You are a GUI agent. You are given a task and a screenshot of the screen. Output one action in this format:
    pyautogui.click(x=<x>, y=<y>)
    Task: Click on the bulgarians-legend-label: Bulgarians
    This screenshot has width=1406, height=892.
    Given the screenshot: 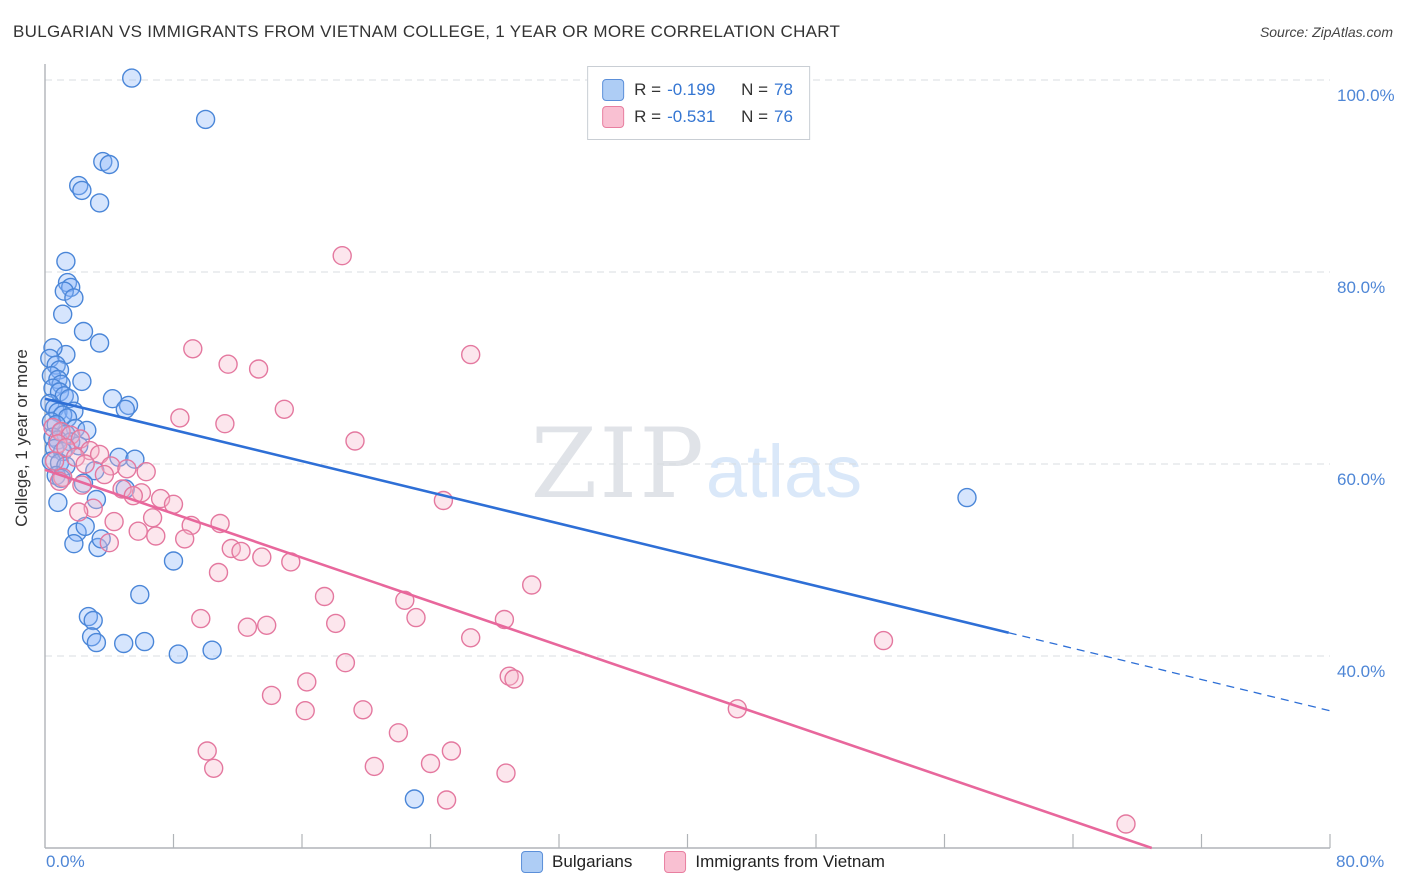 What is the action you would take?
    pyautogui.click(x=592, y=861)
    